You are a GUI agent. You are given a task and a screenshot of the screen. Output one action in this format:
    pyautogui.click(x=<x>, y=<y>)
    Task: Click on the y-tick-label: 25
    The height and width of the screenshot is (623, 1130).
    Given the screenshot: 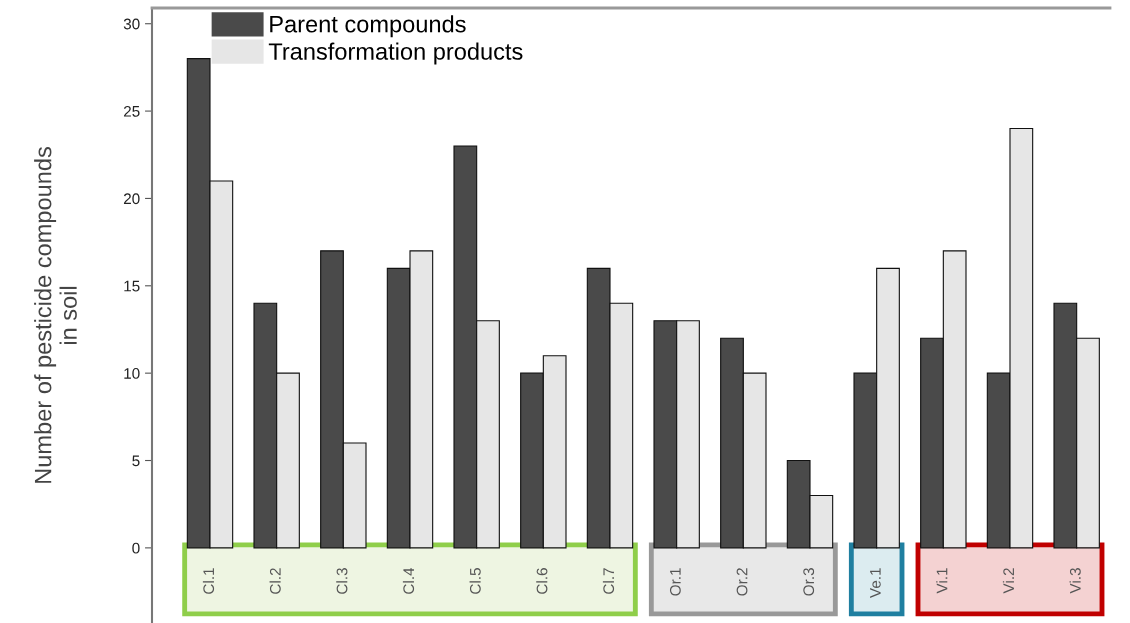 What is the action you would take?
    pyautogui.click(x=131, y=111)
    